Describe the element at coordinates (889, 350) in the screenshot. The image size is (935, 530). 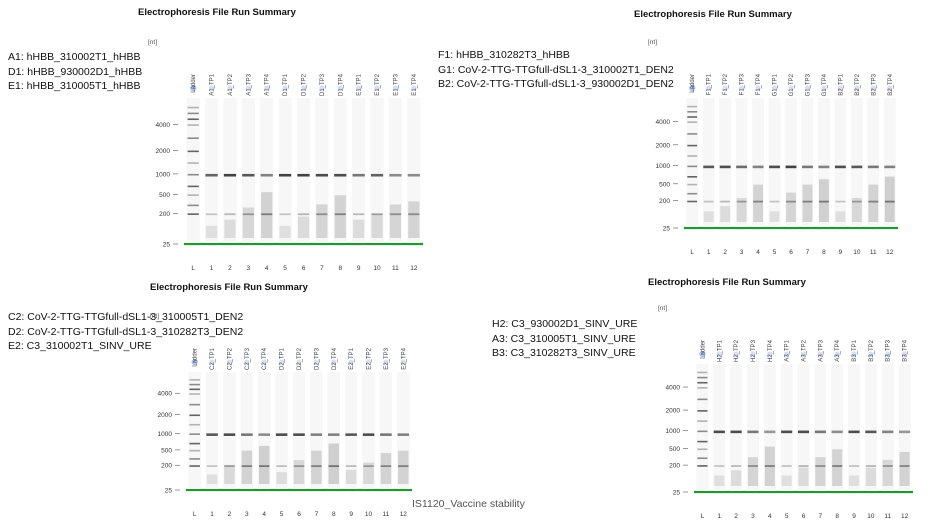
I see `lane-label: B3_TP3` at that location.